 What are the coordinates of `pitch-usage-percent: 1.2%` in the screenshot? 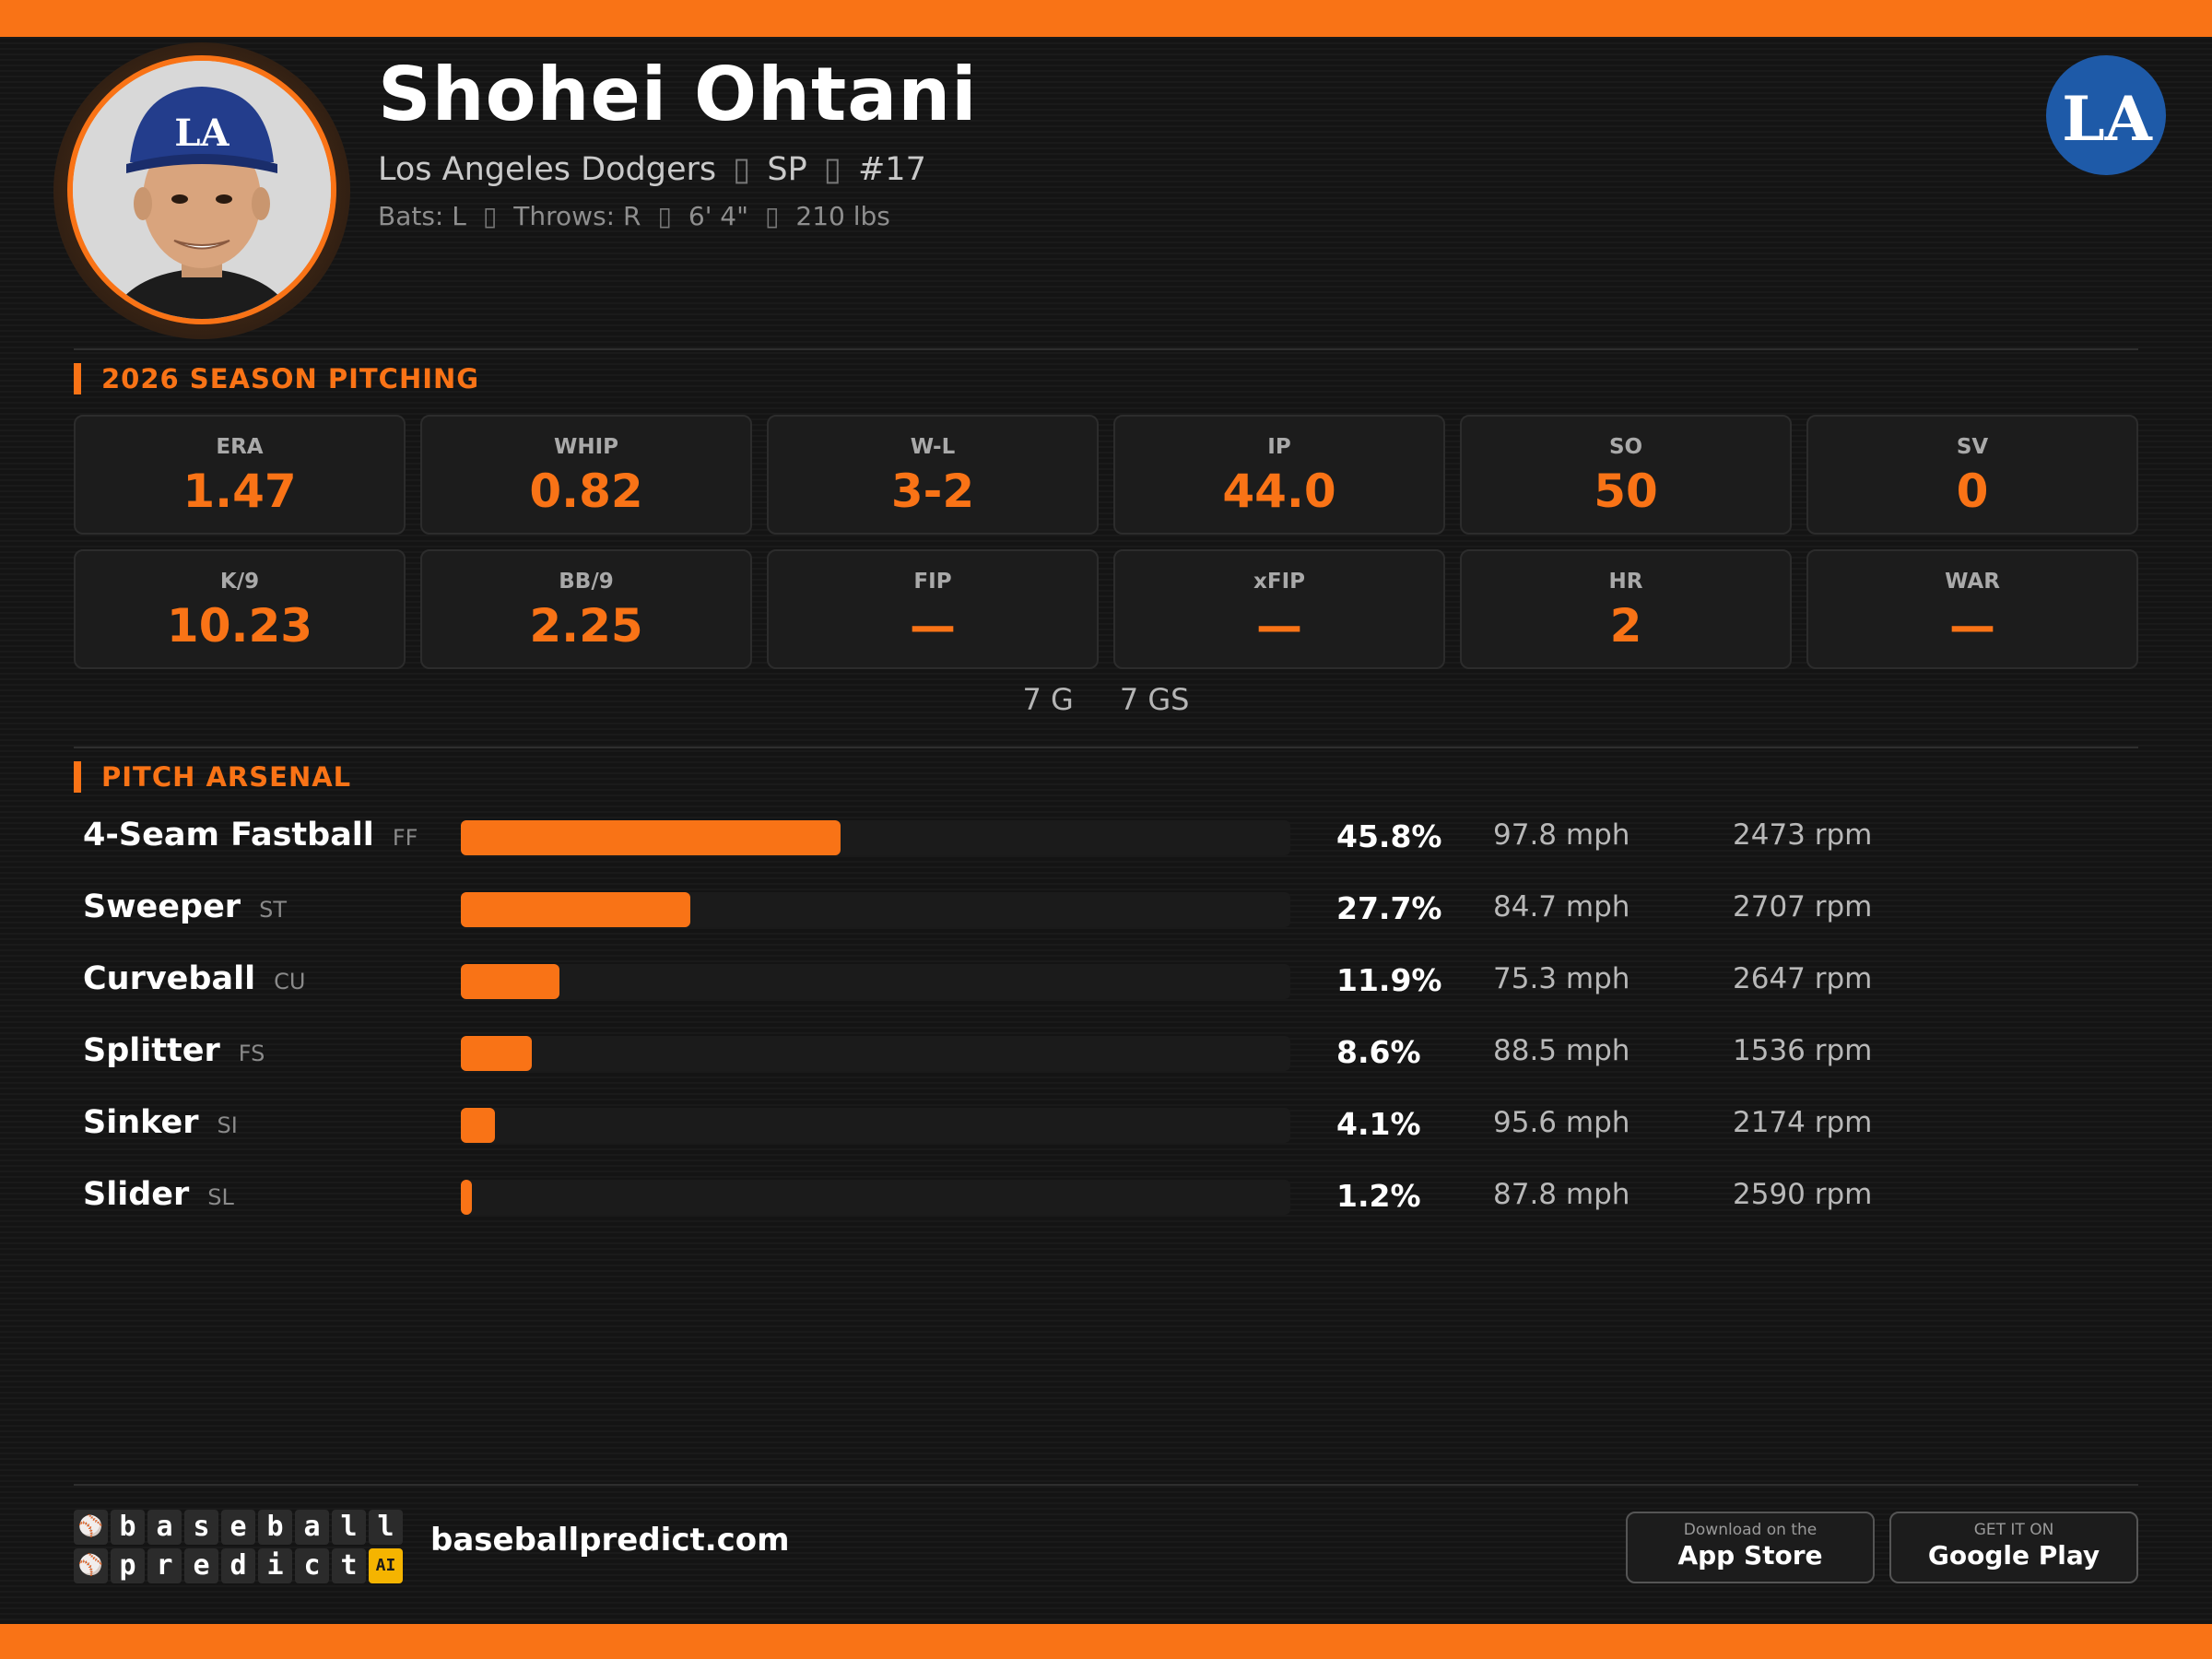 It's located at (1378, 1196).